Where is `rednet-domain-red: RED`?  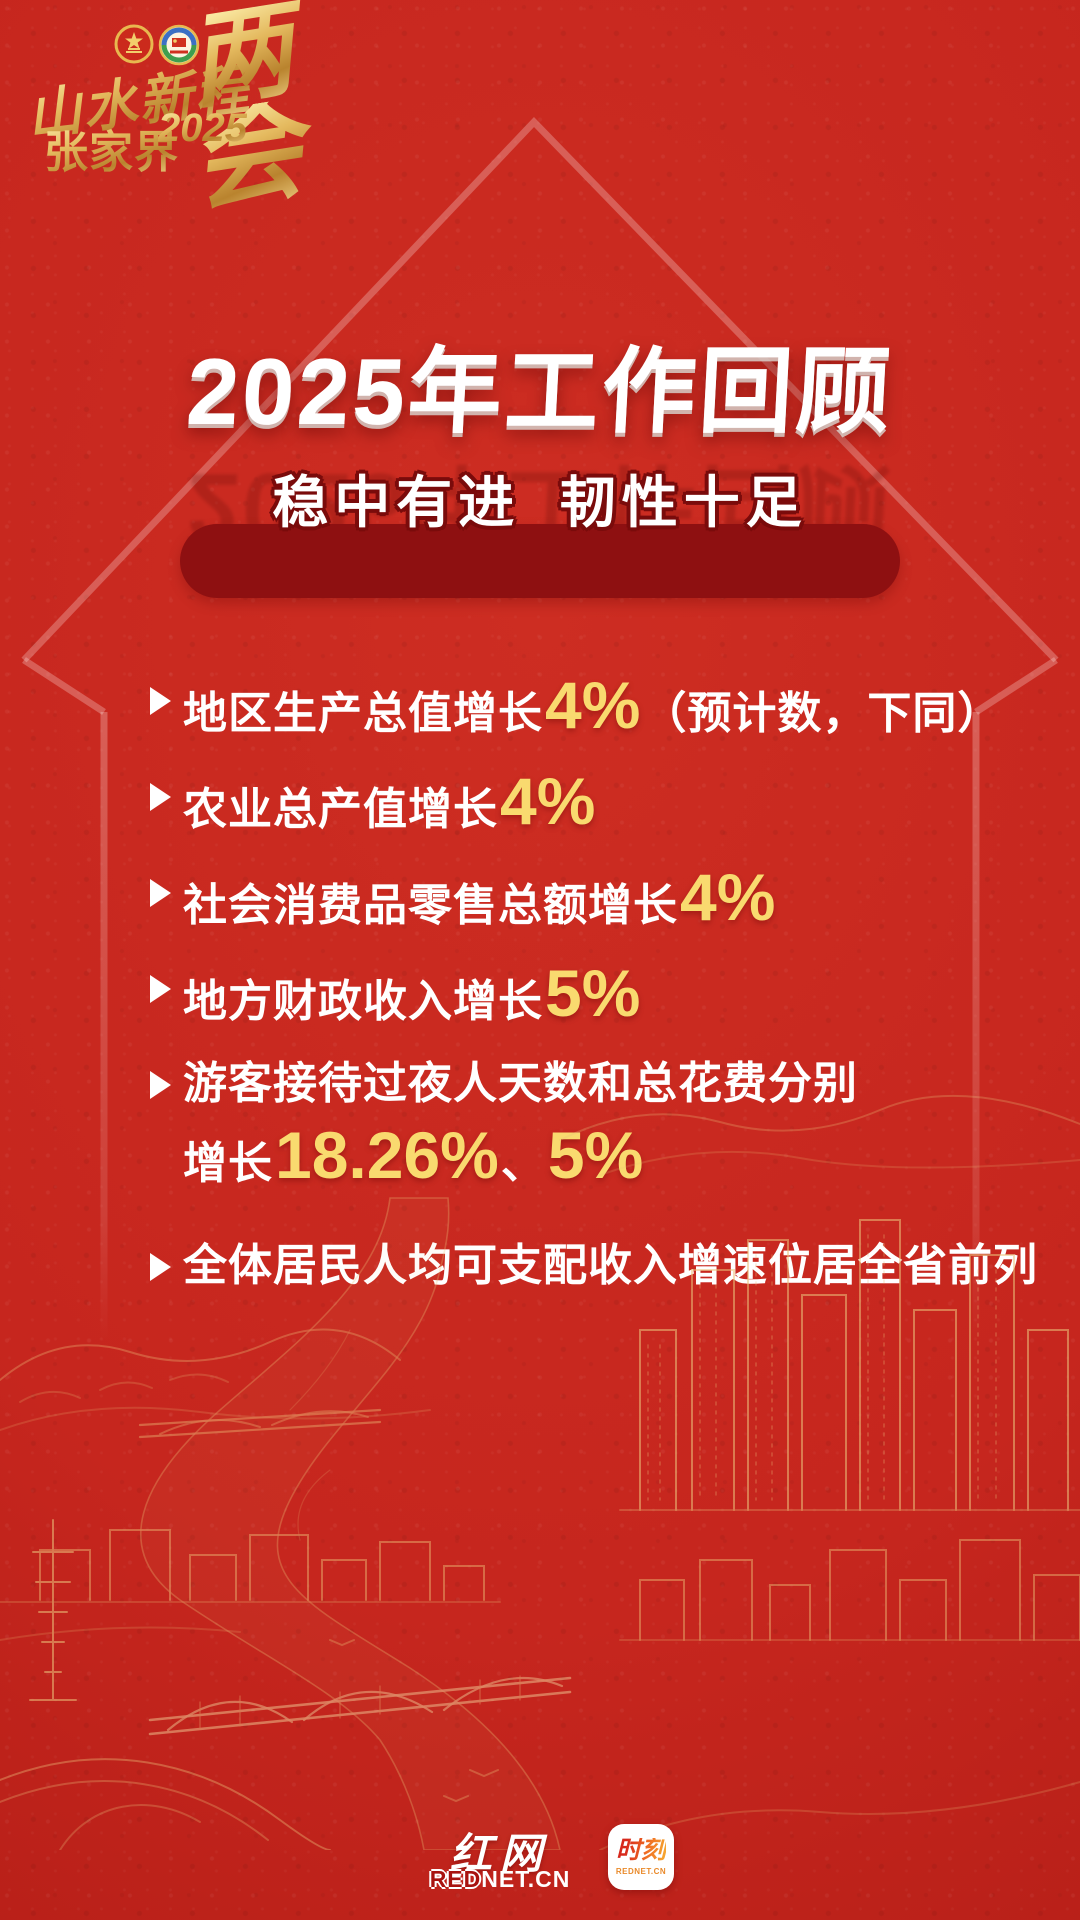
rednet-domain-red: RED is located at coordinates (455, 1879).